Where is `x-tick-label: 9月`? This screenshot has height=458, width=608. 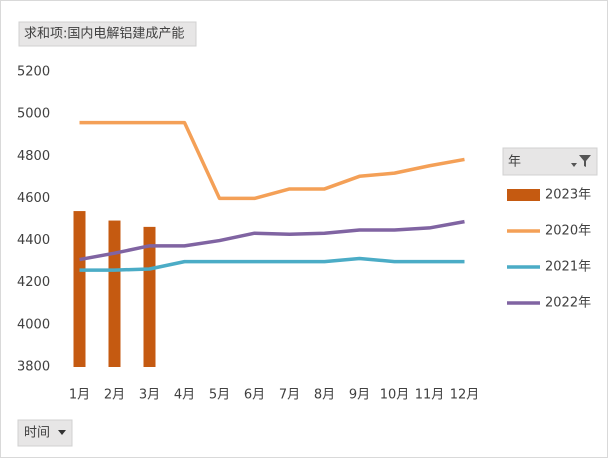
x-tick-label: 9月 is located at coordinates (359, 395).